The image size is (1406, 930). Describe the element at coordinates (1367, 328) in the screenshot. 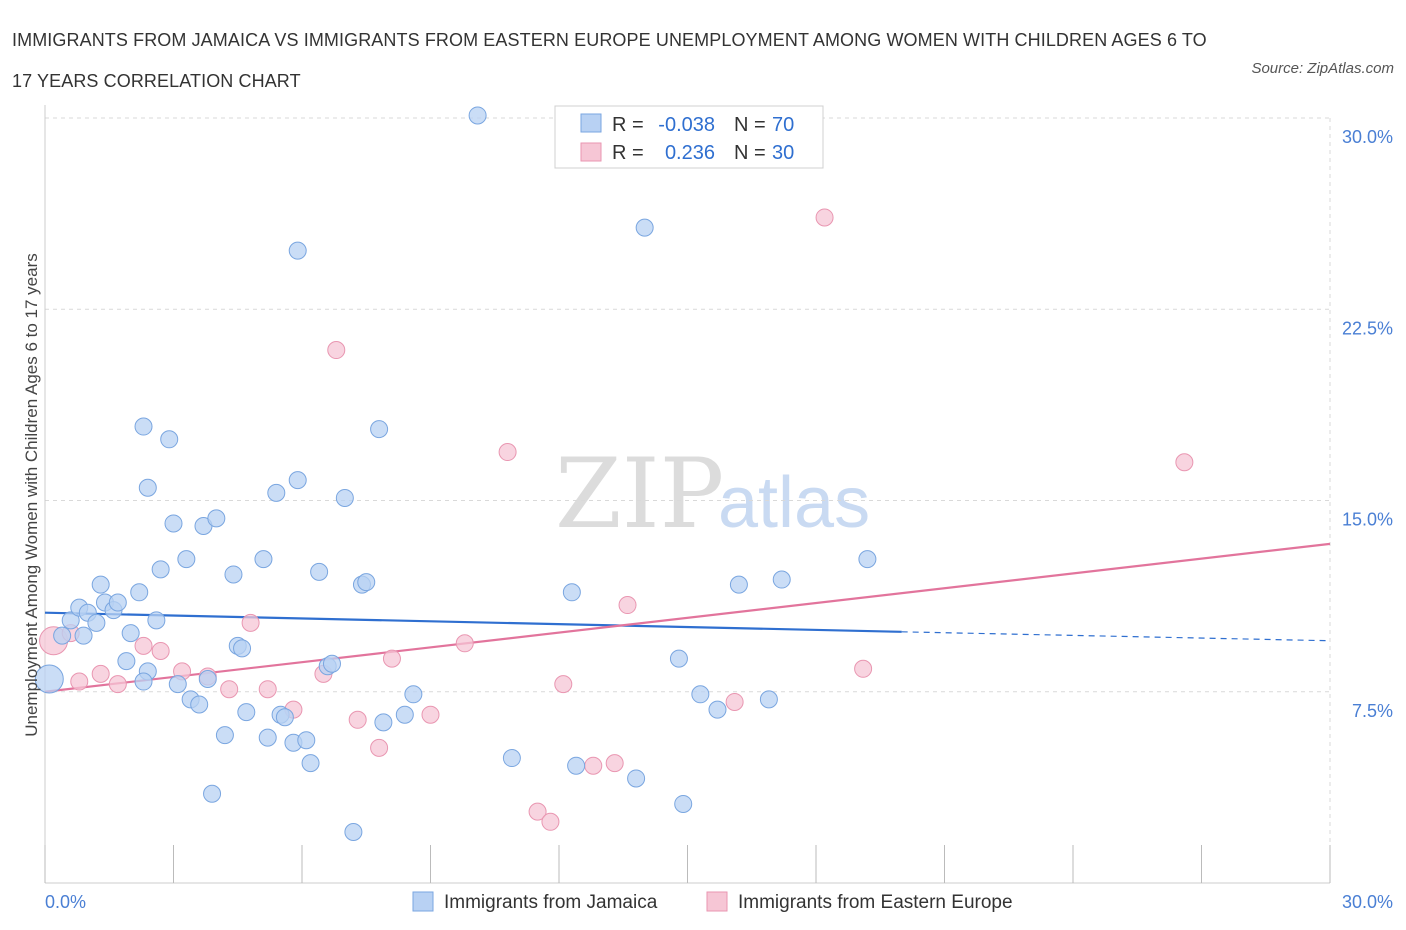

I see `y-tick-label: 22.5%` at that location.